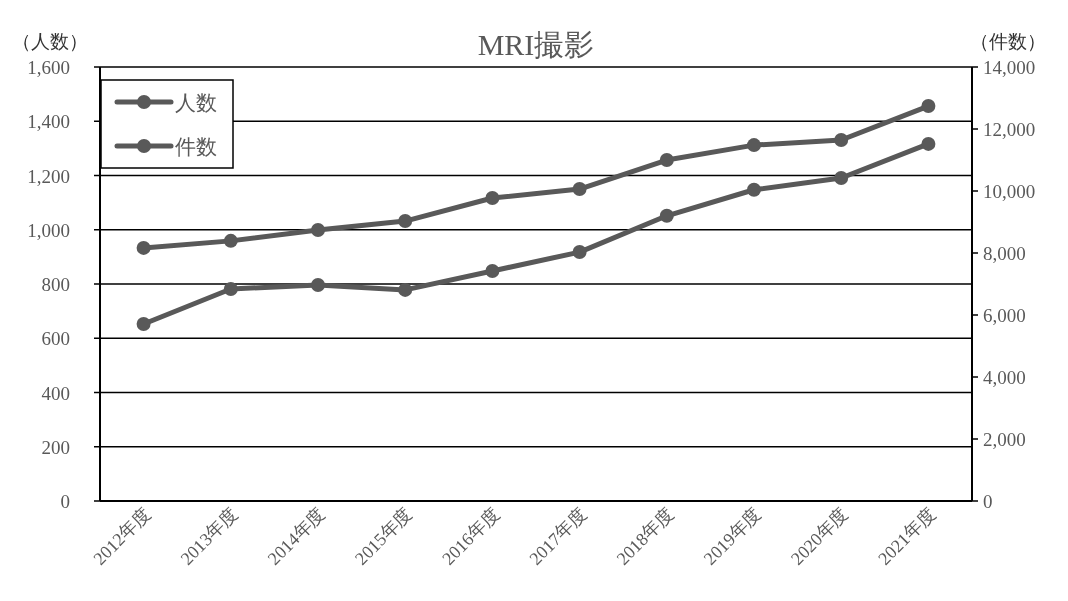  I want to click on y2-tick-label: 8,000, so click(1004, 253).